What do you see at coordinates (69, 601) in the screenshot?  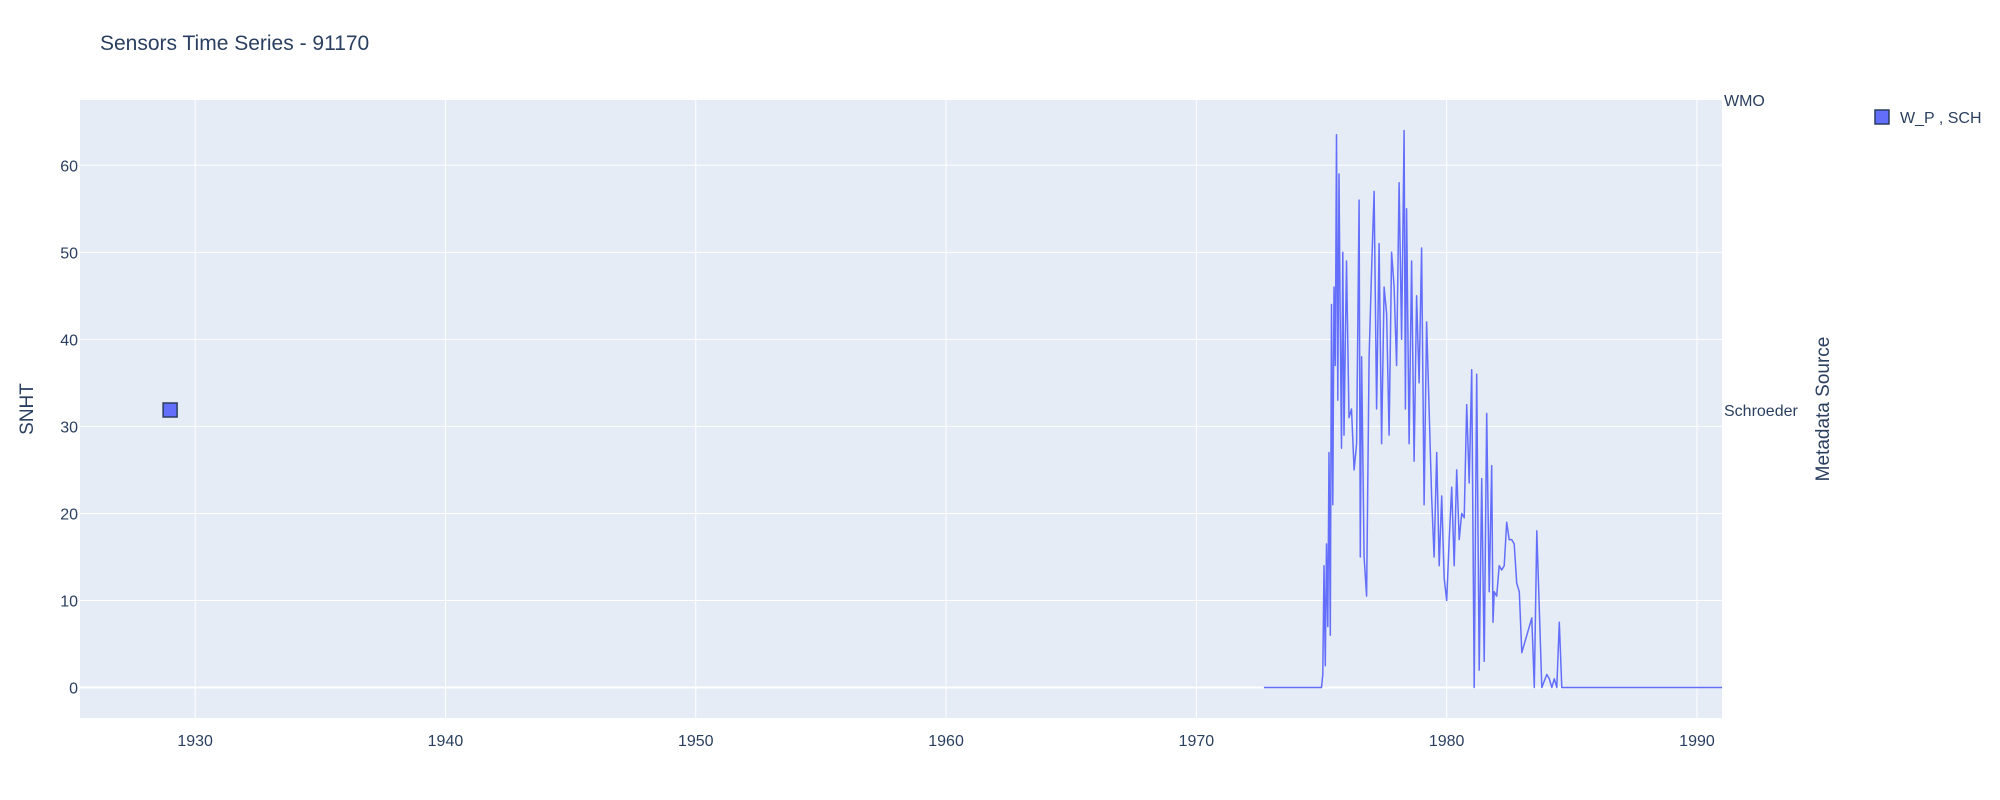 I see `y-tick-10: 10` at bounding box center [69, 601].